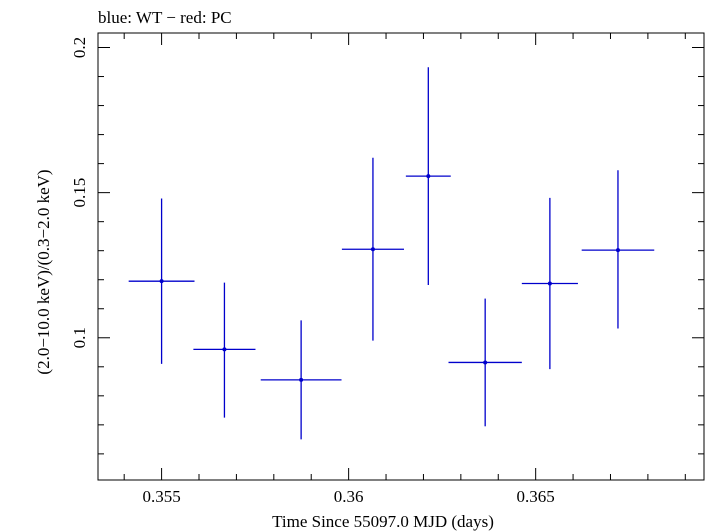  I want to click on y-tick-label: 0.2, so click(79, 47).